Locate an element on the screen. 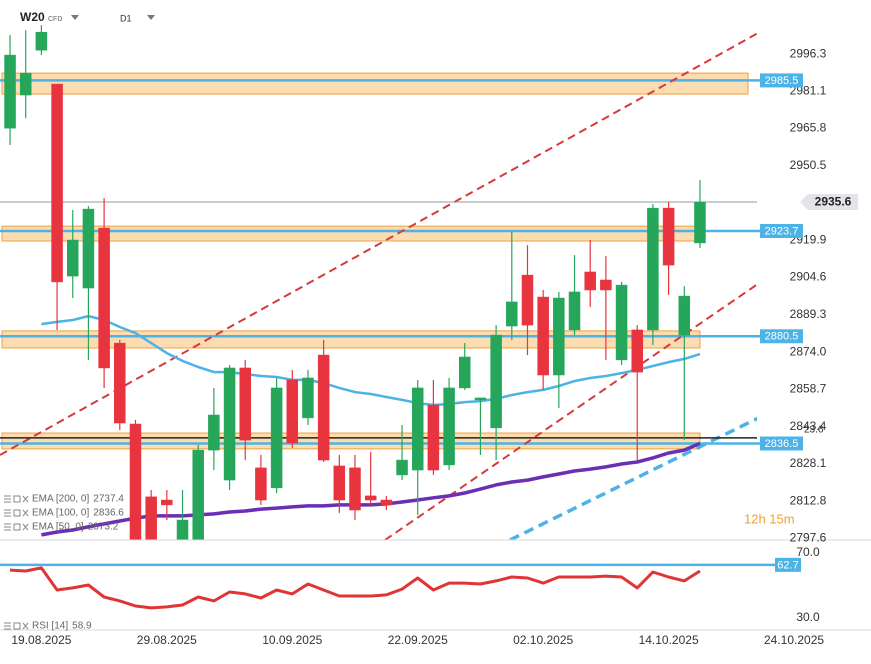 This screenshot has width=871, height=664. timeframe-dropdown is located at coordinates (151, 17).